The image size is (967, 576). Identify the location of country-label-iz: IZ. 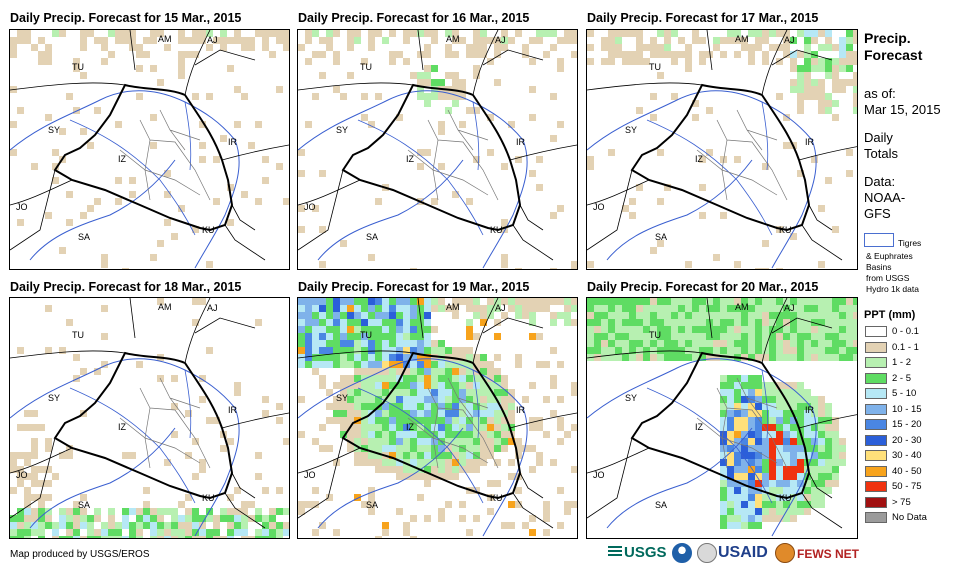
(699, 427).